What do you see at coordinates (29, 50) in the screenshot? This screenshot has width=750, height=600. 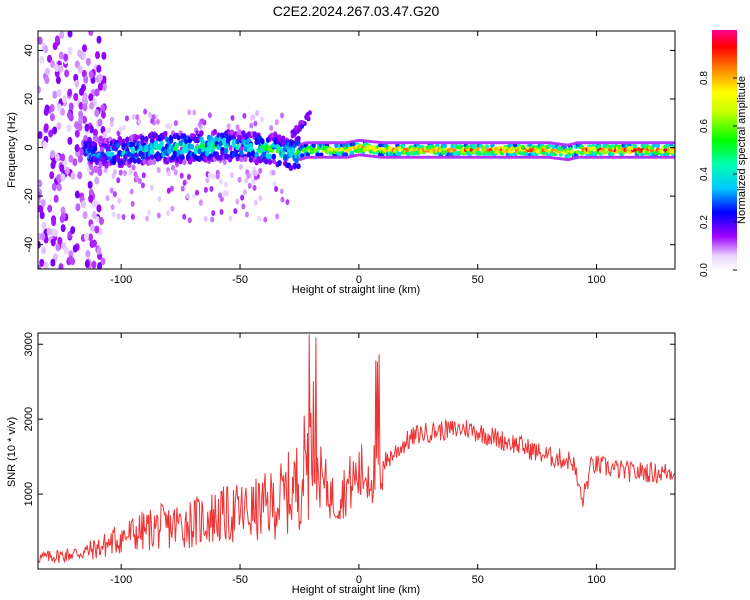 I see `y-tick-label: 40` at bounding box center [29, 50].